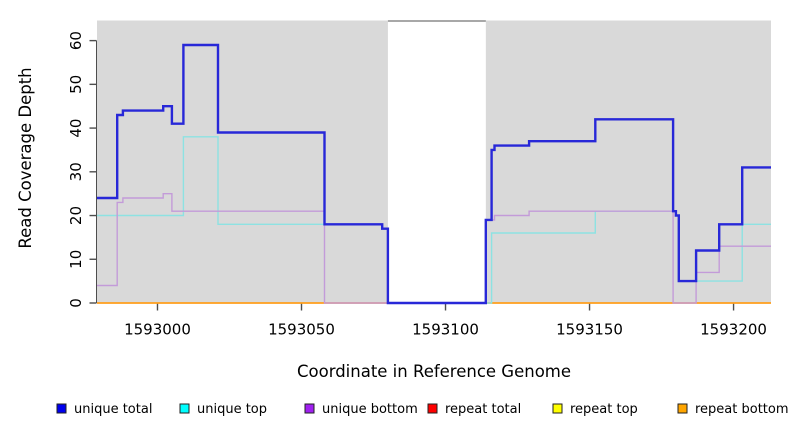 This screenshot has width=792, height=432. Describe the element at coordinates (76, 303) in the screenshot. I see `y-tick-label: 0` at that location.